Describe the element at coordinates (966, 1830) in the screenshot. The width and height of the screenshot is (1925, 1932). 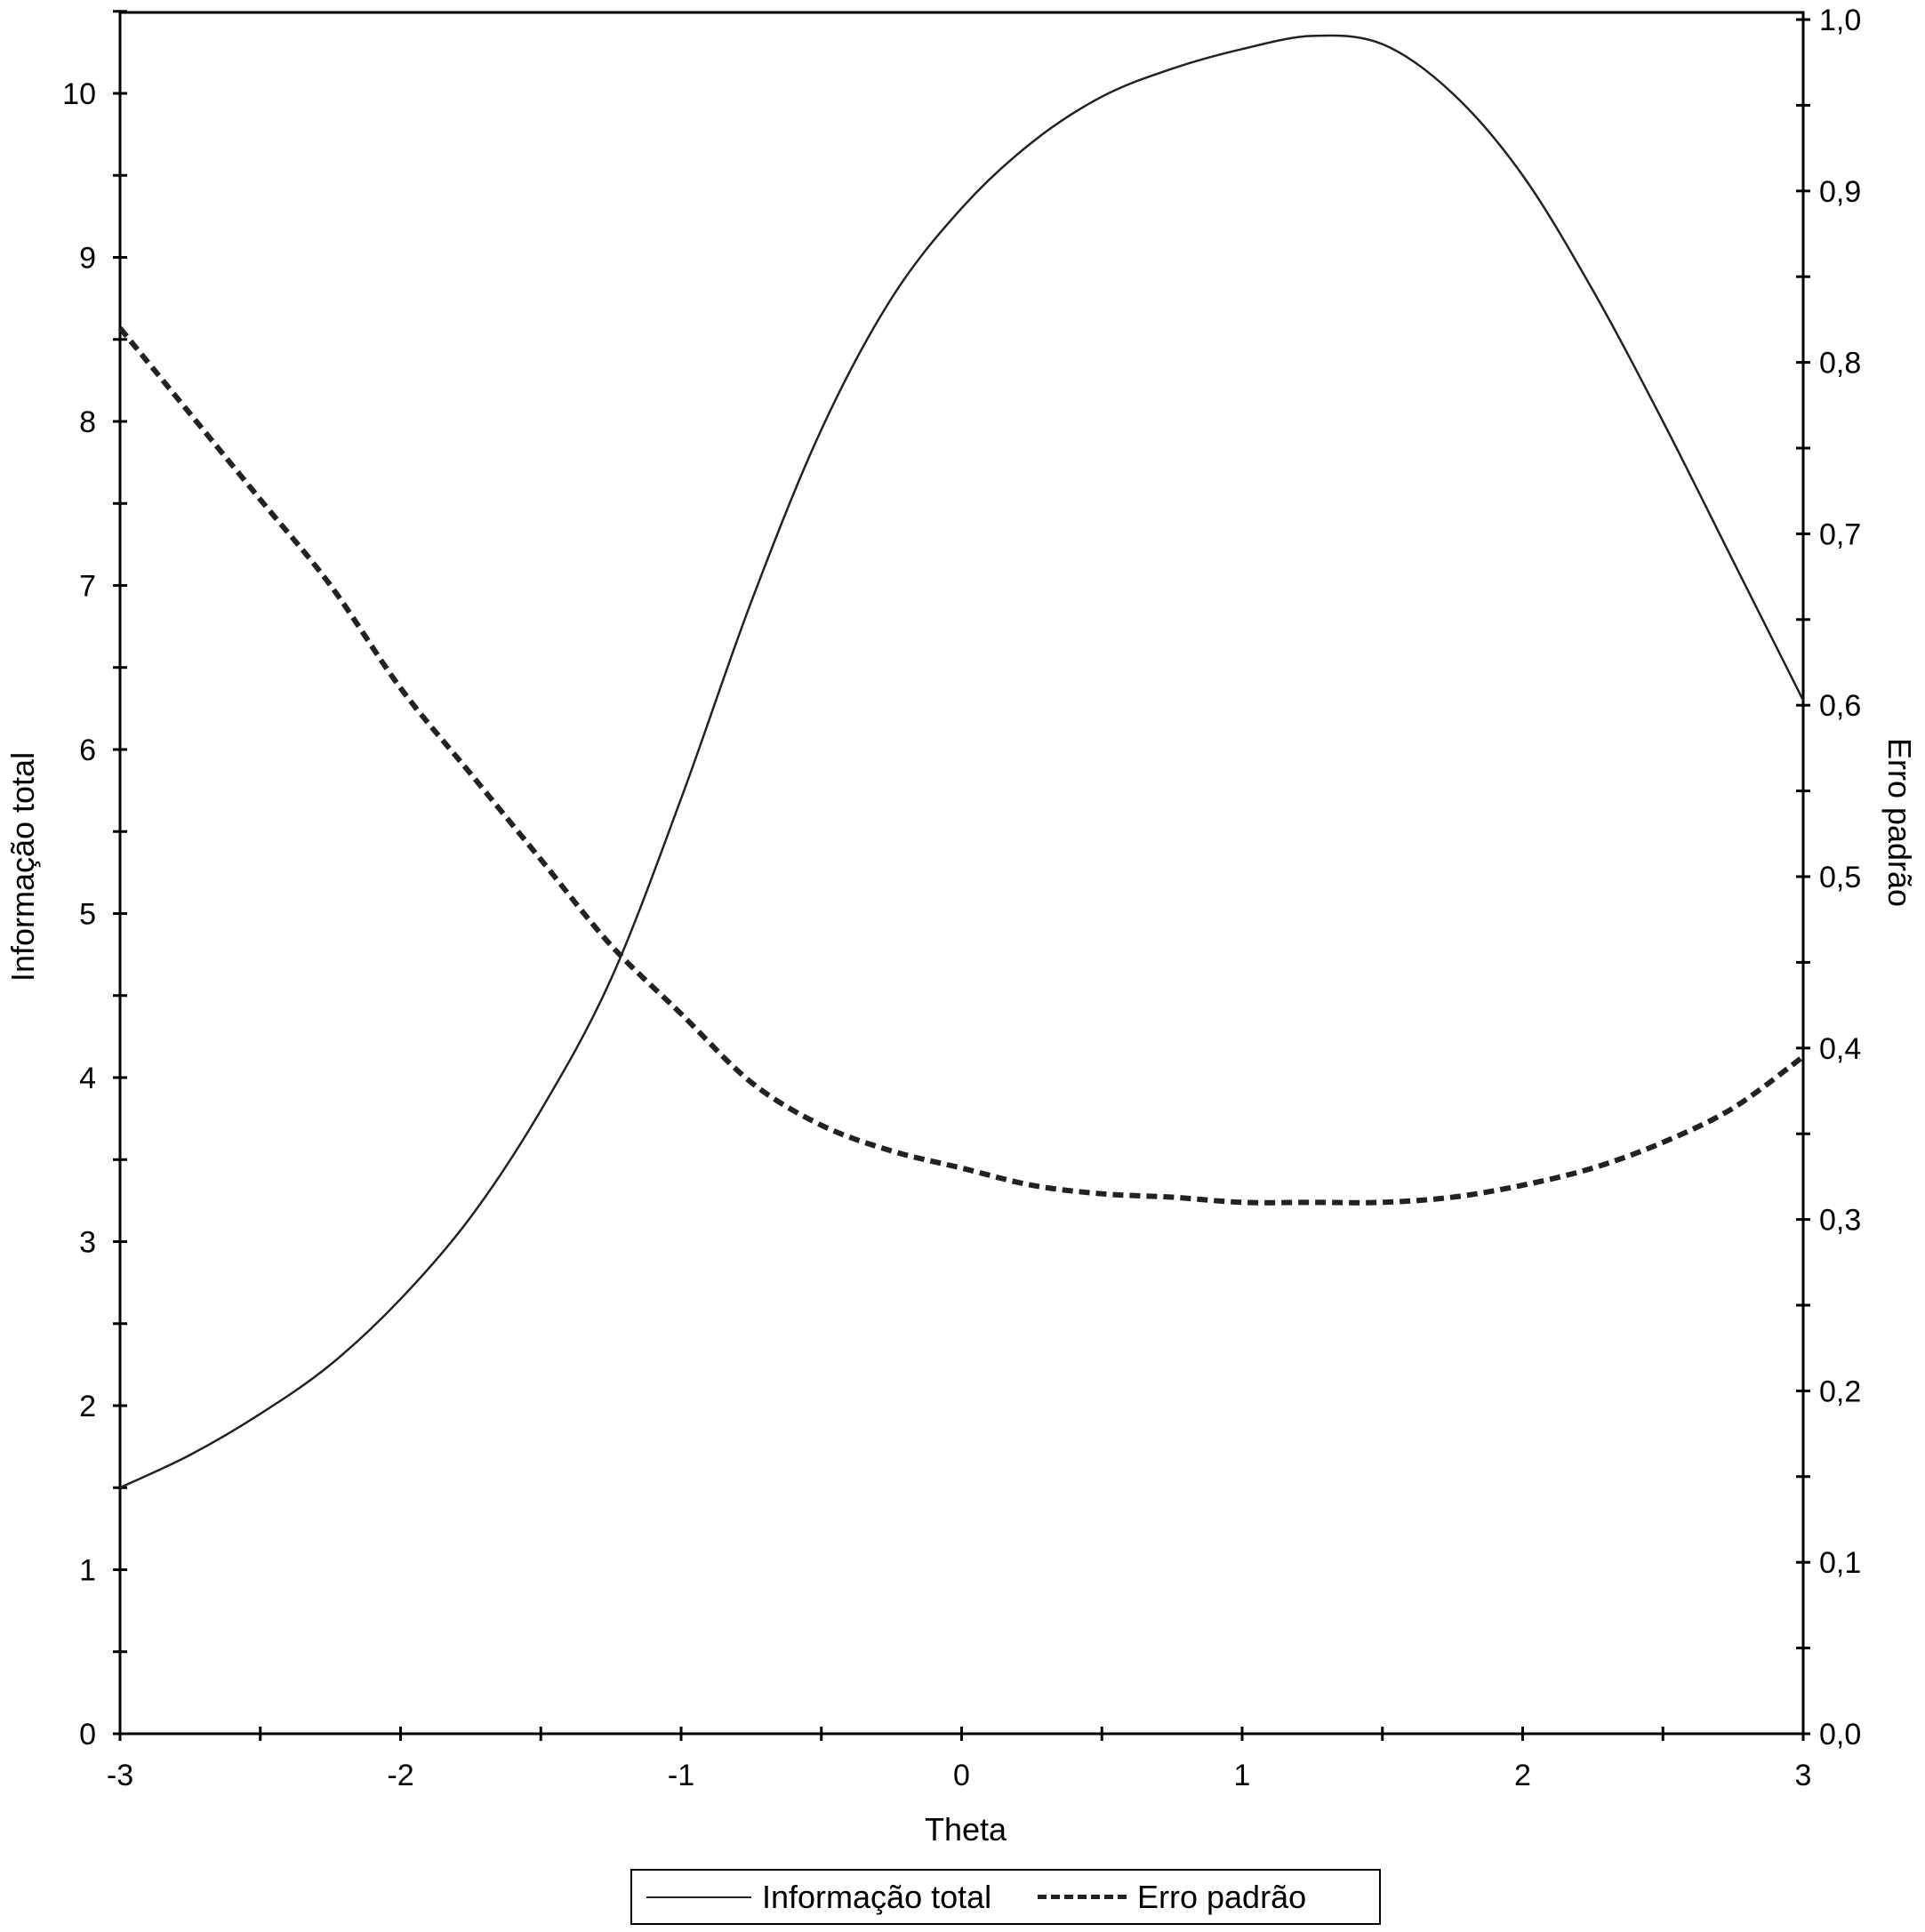
I see `x-axis-title: Theta` at that location.